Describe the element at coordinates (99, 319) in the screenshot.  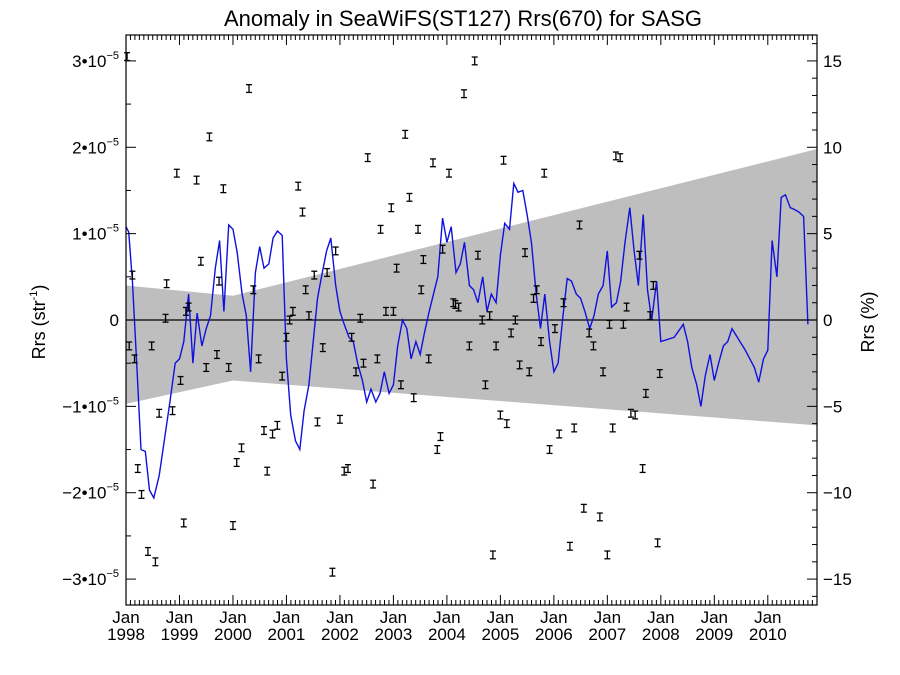
I see `y-axis-left: 3•10−5 2•10−5 1•10−5 0 −1•10−5 −2•10−5 −3•10−5` at that location.